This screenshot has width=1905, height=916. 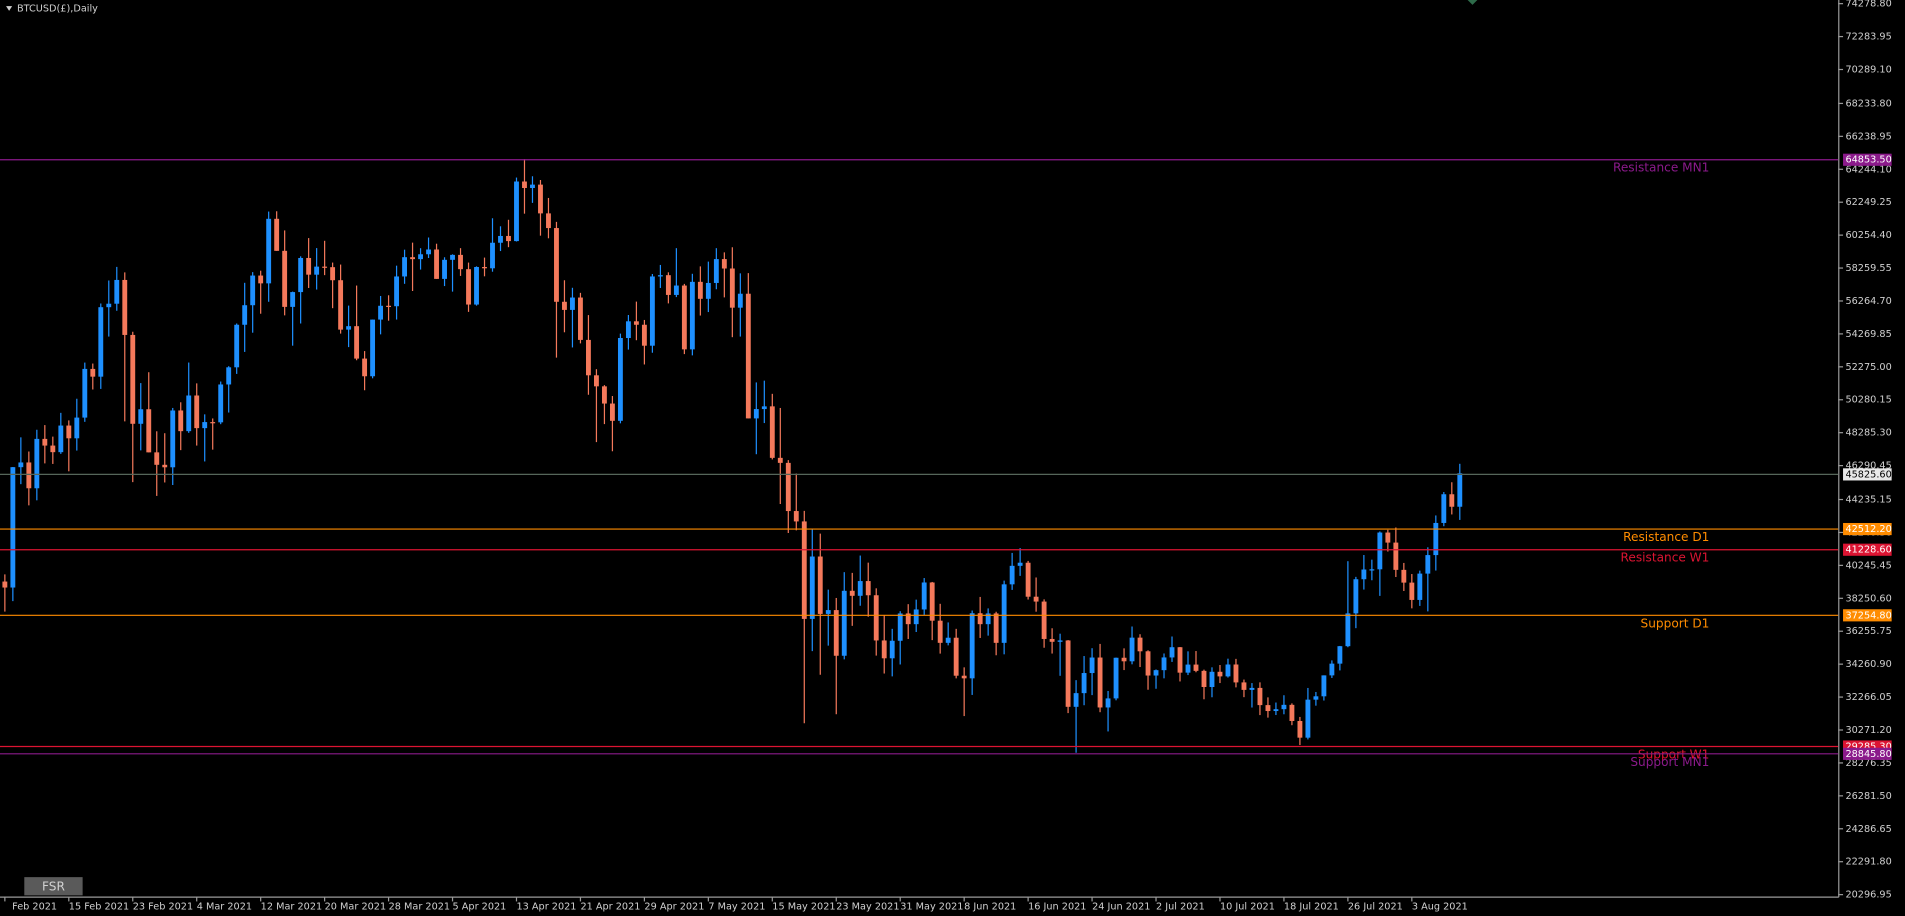 I want to click on y-tick-label: 58259.55, so click(x=1868, y=268).